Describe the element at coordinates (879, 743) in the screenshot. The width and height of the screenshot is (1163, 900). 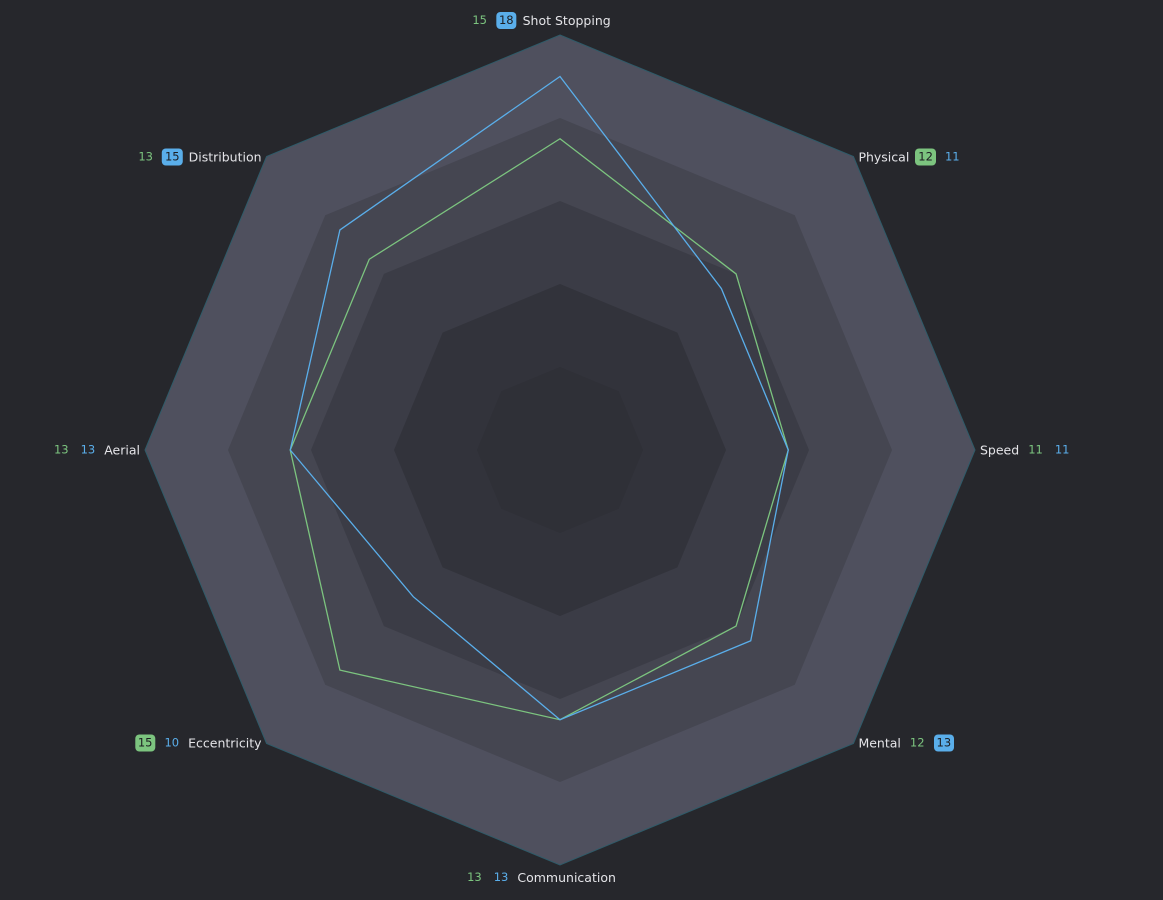
I see `category-name: Mental` at that location.